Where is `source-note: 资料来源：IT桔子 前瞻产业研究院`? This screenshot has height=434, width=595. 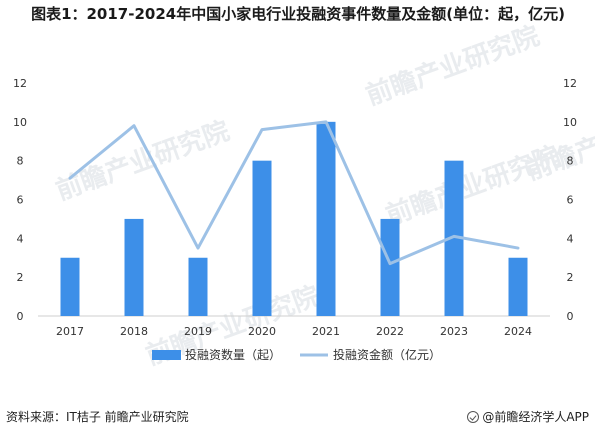
source-note: 资料来源：IT桔子 前瞻产业研究院 is located at coordinates (97, 417).